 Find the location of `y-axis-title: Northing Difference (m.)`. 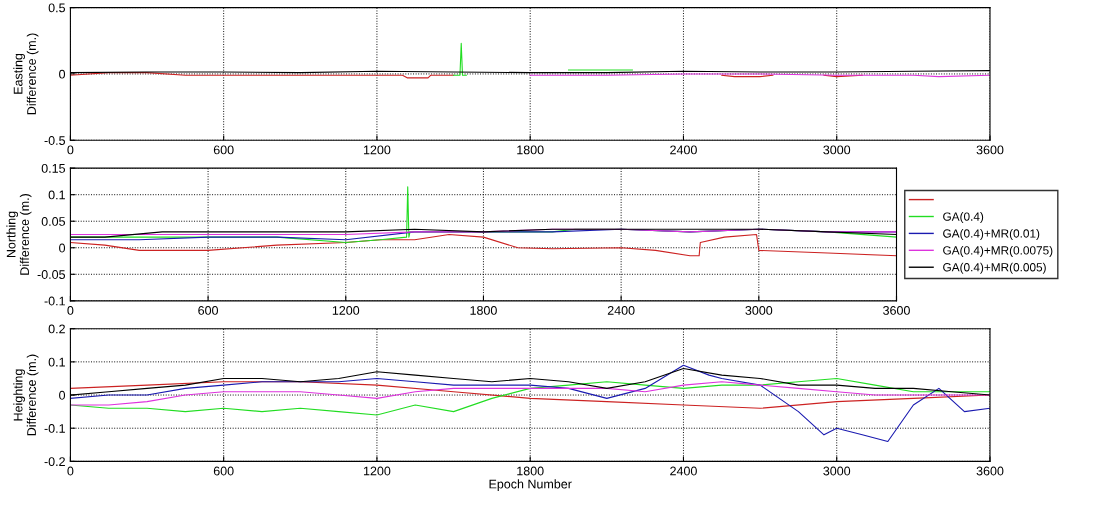

y-axis-title: Northing Difference (m.) is located at coordinates (19, 234).